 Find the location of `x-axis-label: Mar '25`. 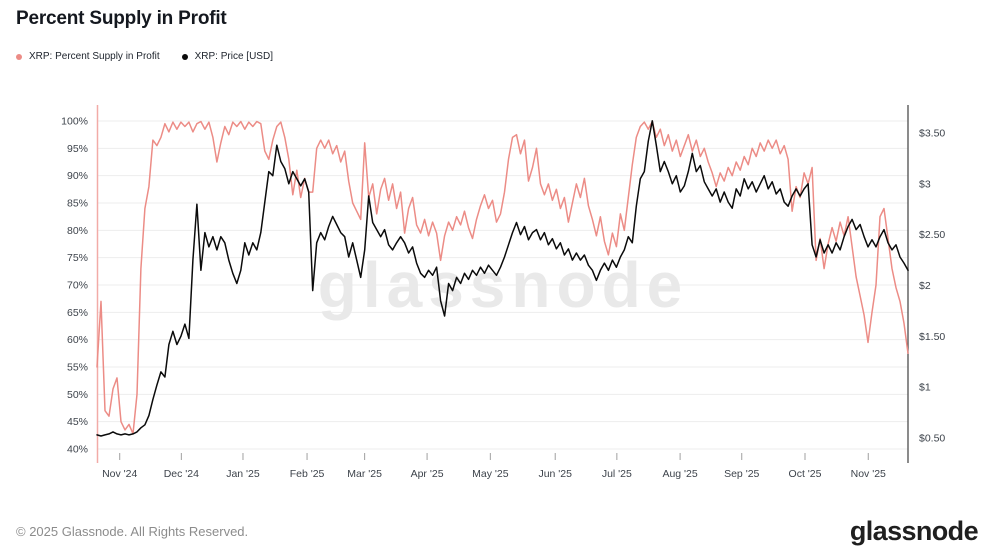

x-axis-label: Mar '25 is located at coordinates (364, 474).